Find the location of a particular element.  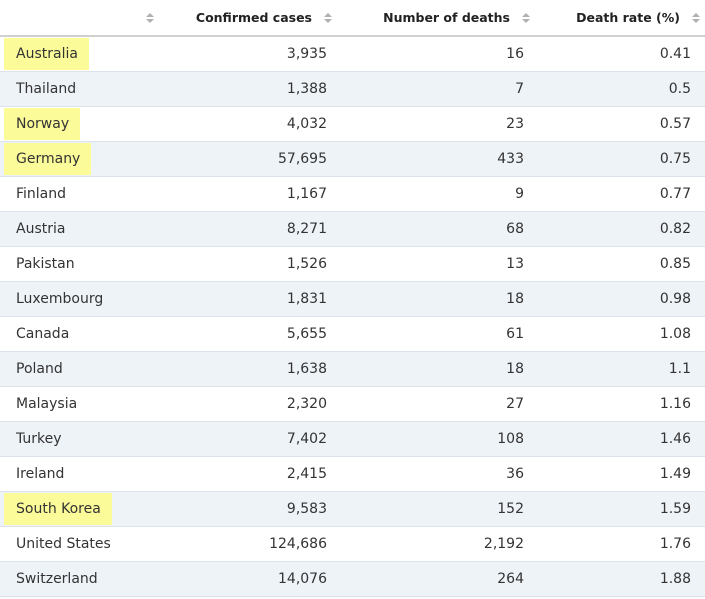

table-row: Australia 3,935 16 0.41 is located at coordinates (352, 54).